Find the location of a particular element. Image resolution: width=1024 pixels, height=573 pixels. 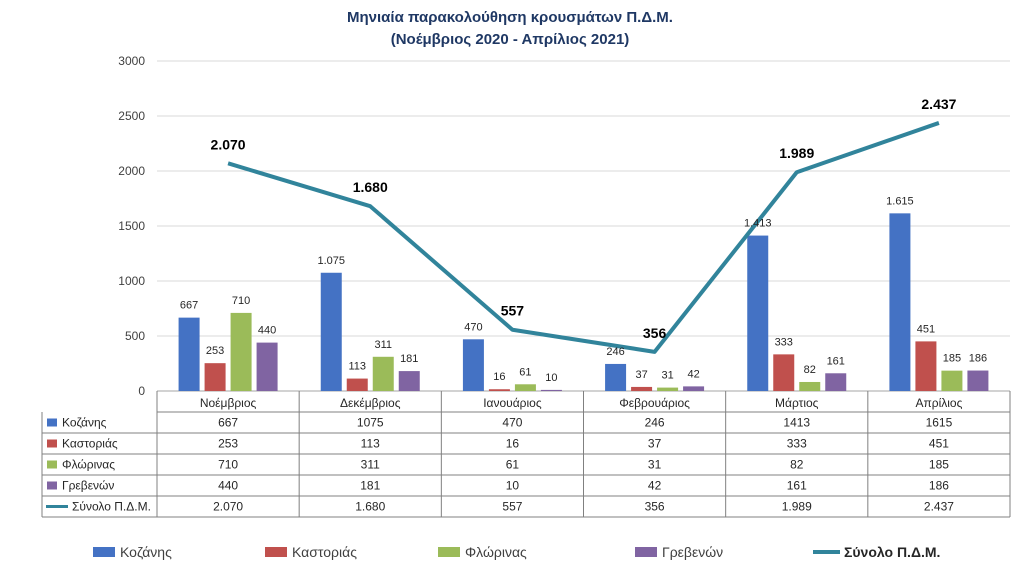

table-cell: 161 is located at coordinates (797, 486).